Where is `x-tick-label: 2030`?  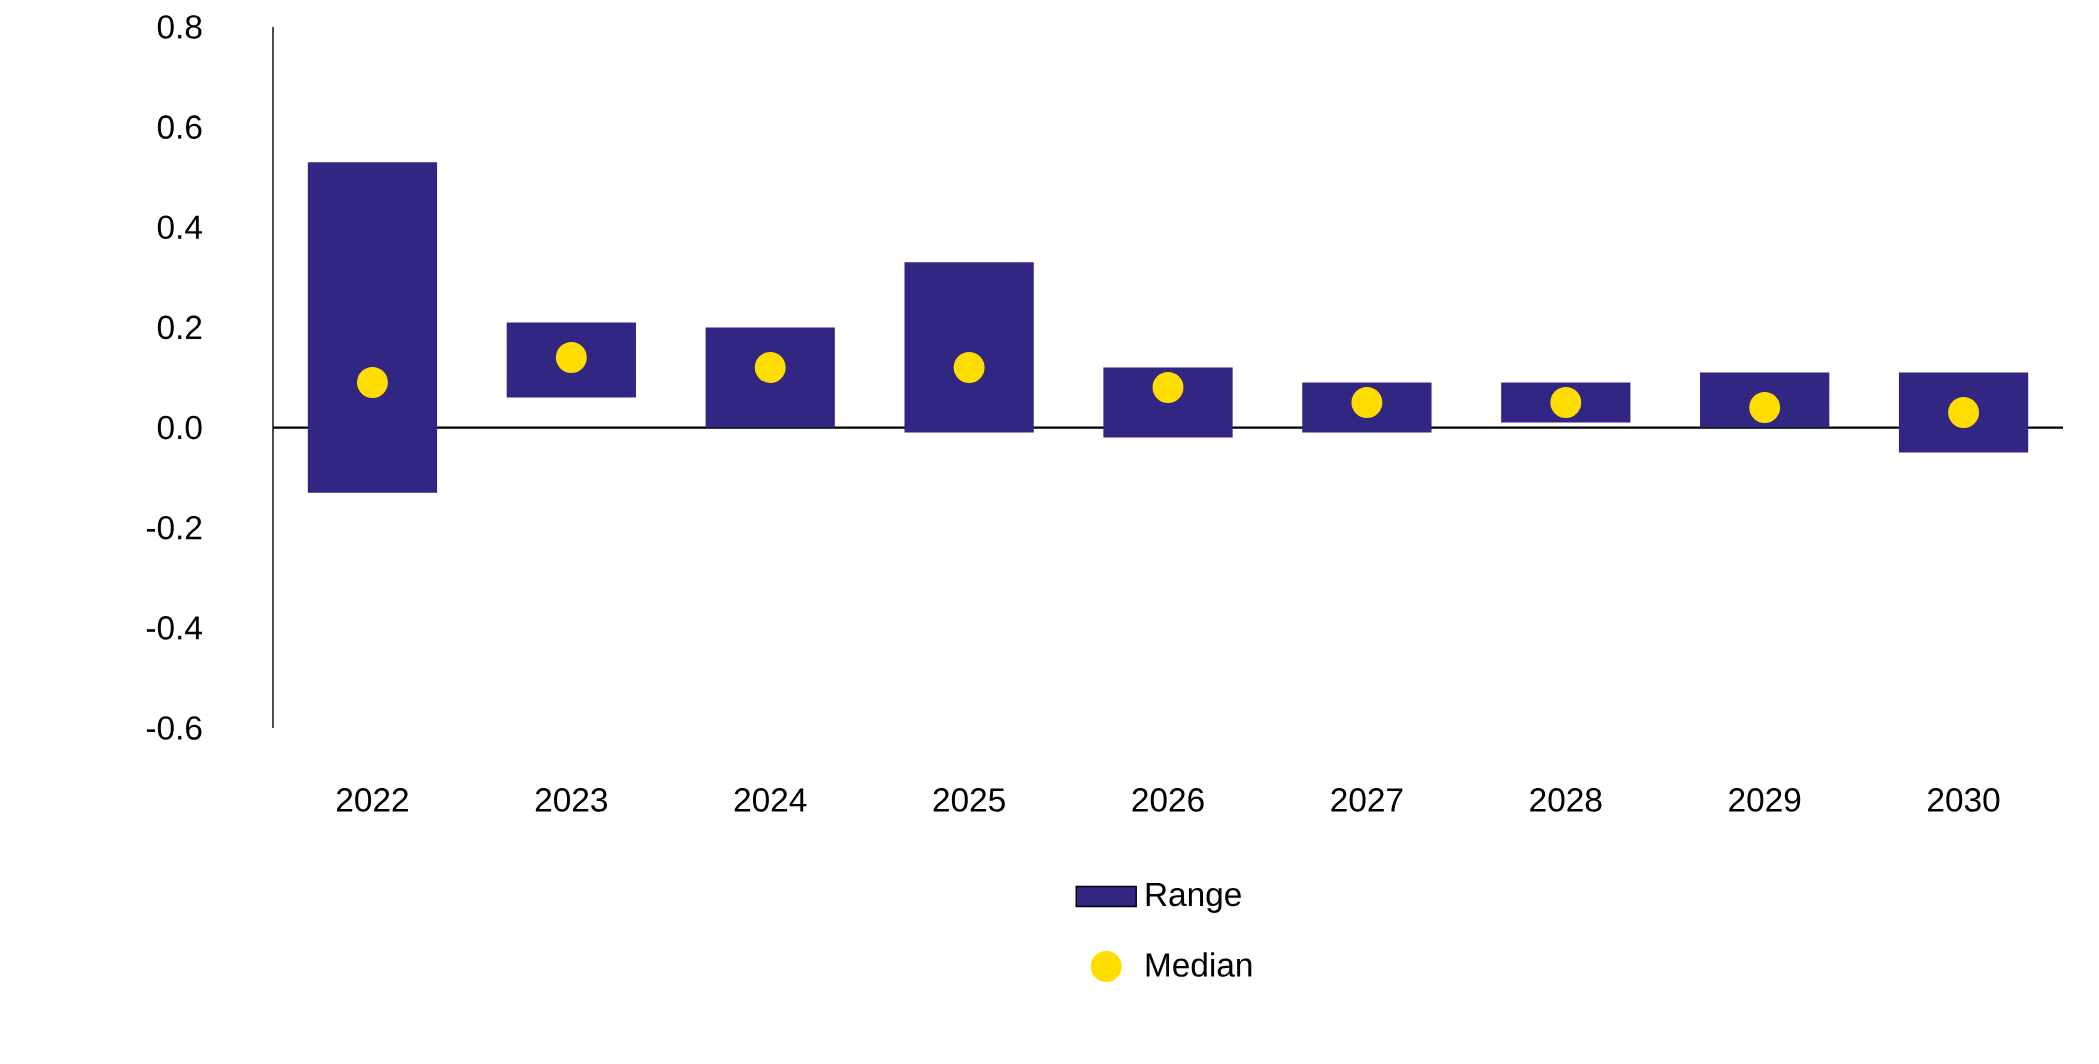
x-tick-label: 2030 is located at coordinates (1964, 800).